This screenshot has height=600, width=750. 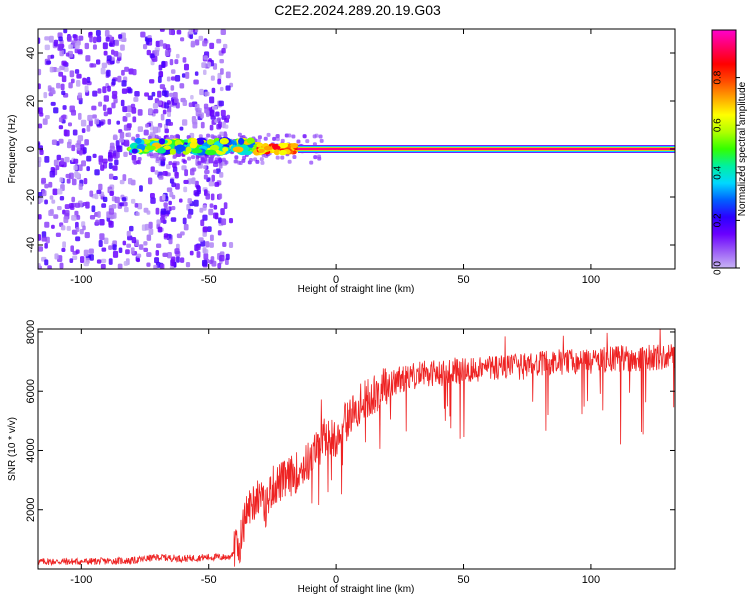 I want to click on x-tick-label: 0, so click(x=336, y=280).